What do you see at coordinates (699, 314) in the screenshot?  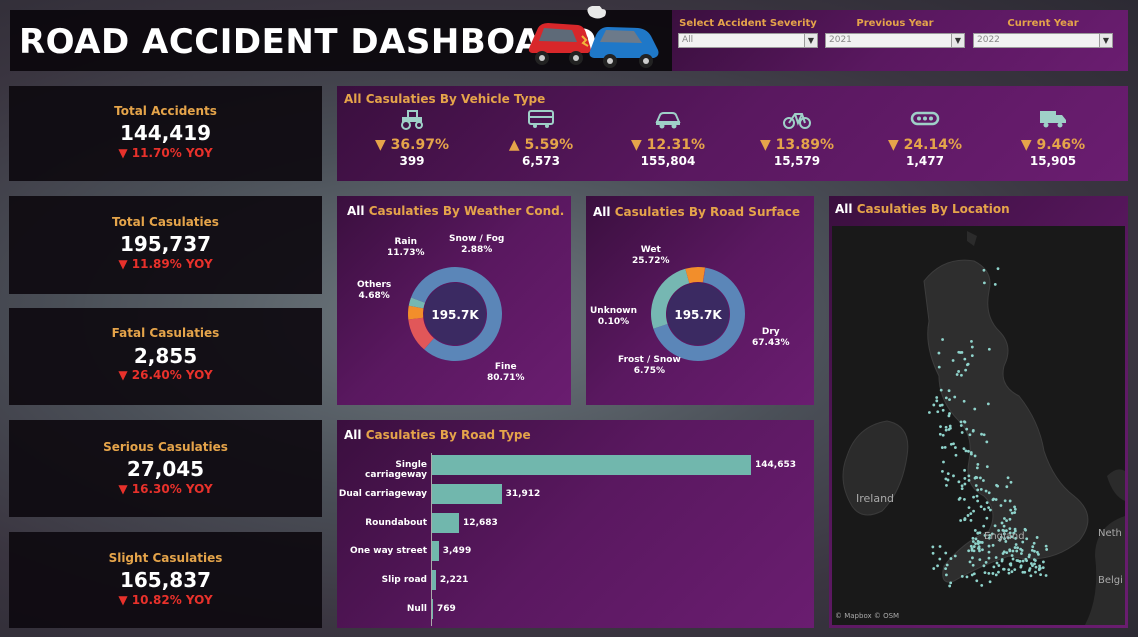 I see `donut-slice-dry` at bounding box center [699, 314].